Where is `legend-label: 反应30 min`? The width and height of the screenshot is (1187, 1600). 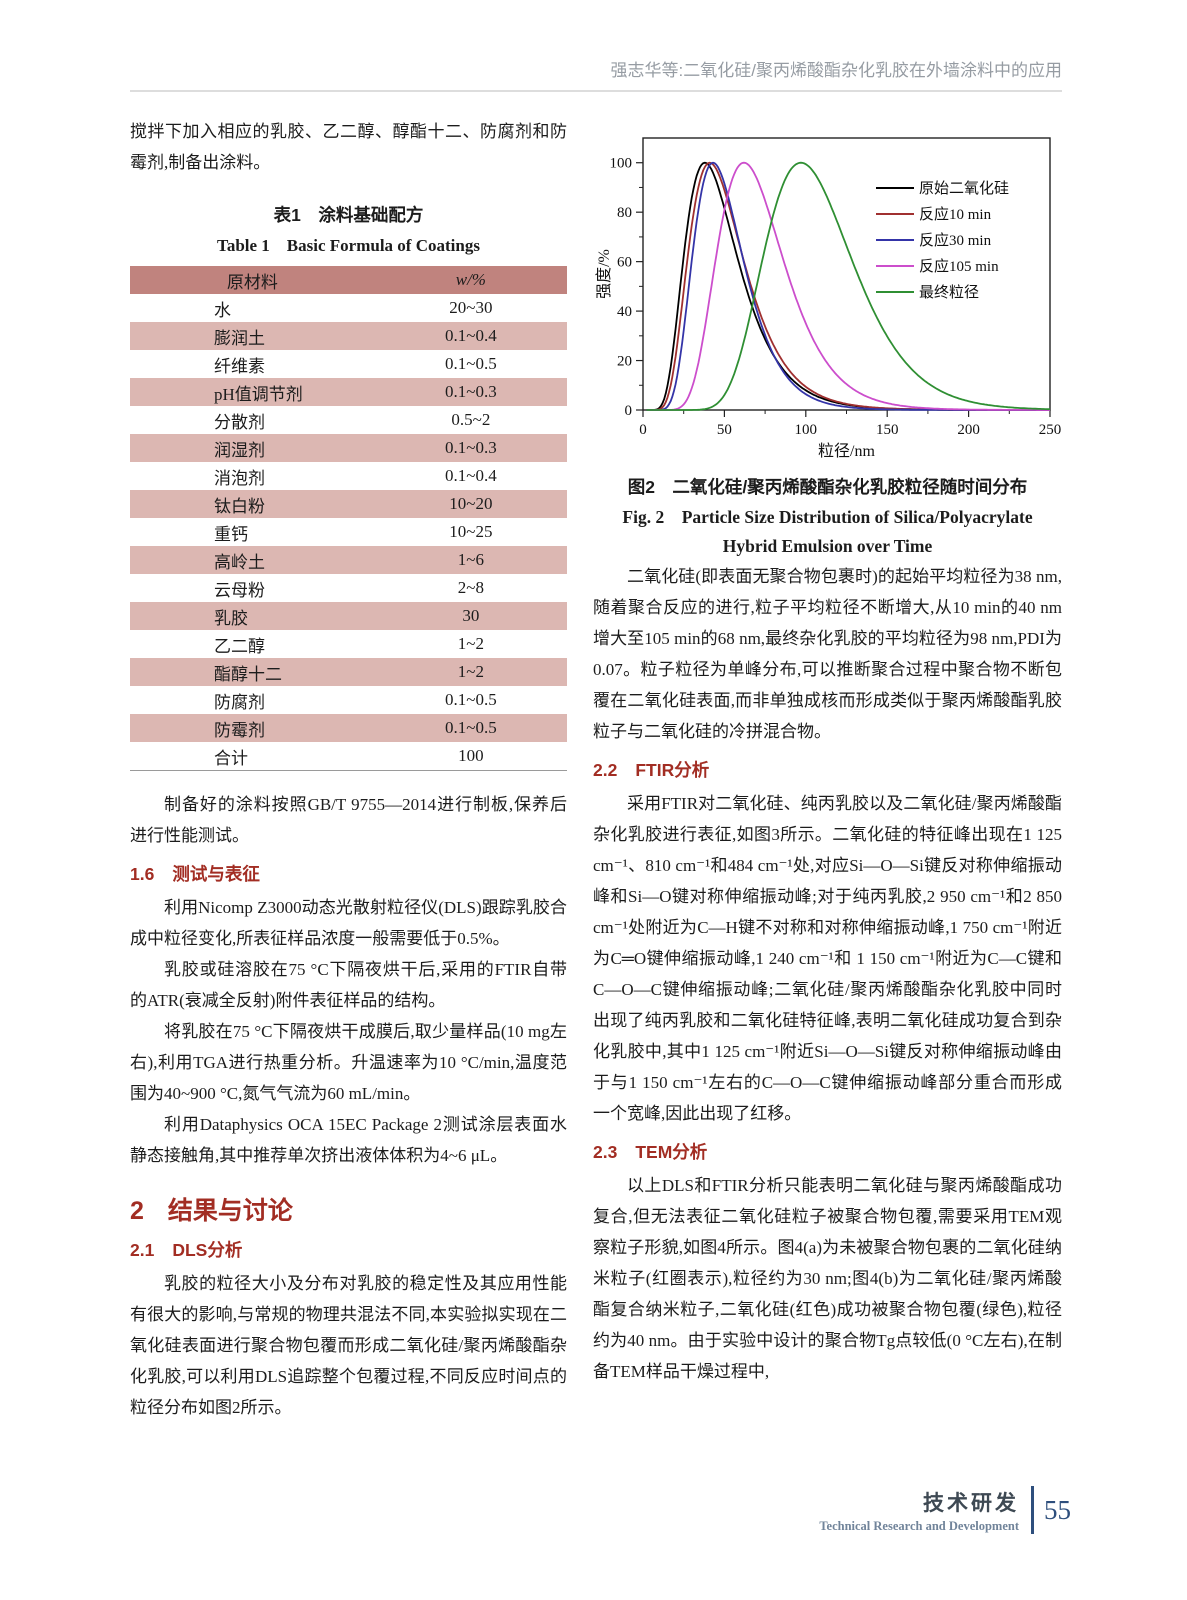
legend-label: 反应30 min is located at coordinates (955, 240).